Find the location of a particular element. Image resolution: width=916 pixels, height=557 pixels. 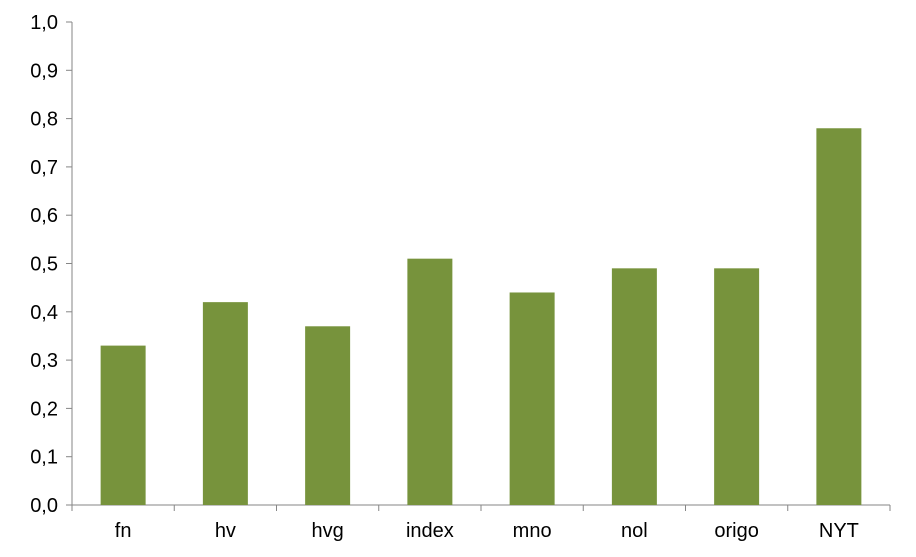

x-tick-label: hv is located at coordinates (225, 531).